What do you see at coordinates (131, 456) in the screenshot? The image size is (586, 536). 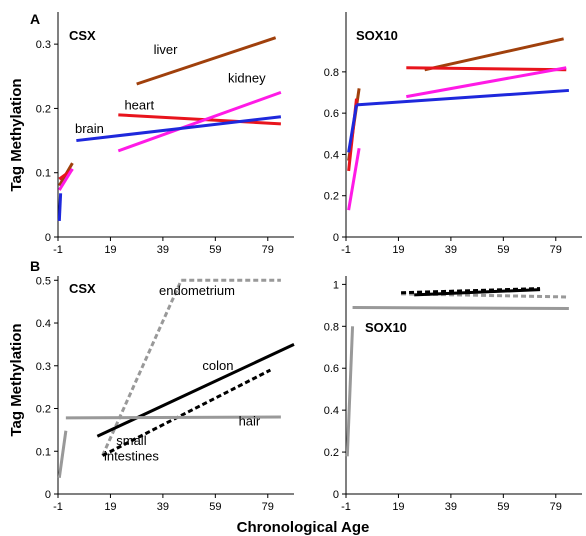 I see `b-left-annotation-intestines: intestines` at bounding box center [131, 456].